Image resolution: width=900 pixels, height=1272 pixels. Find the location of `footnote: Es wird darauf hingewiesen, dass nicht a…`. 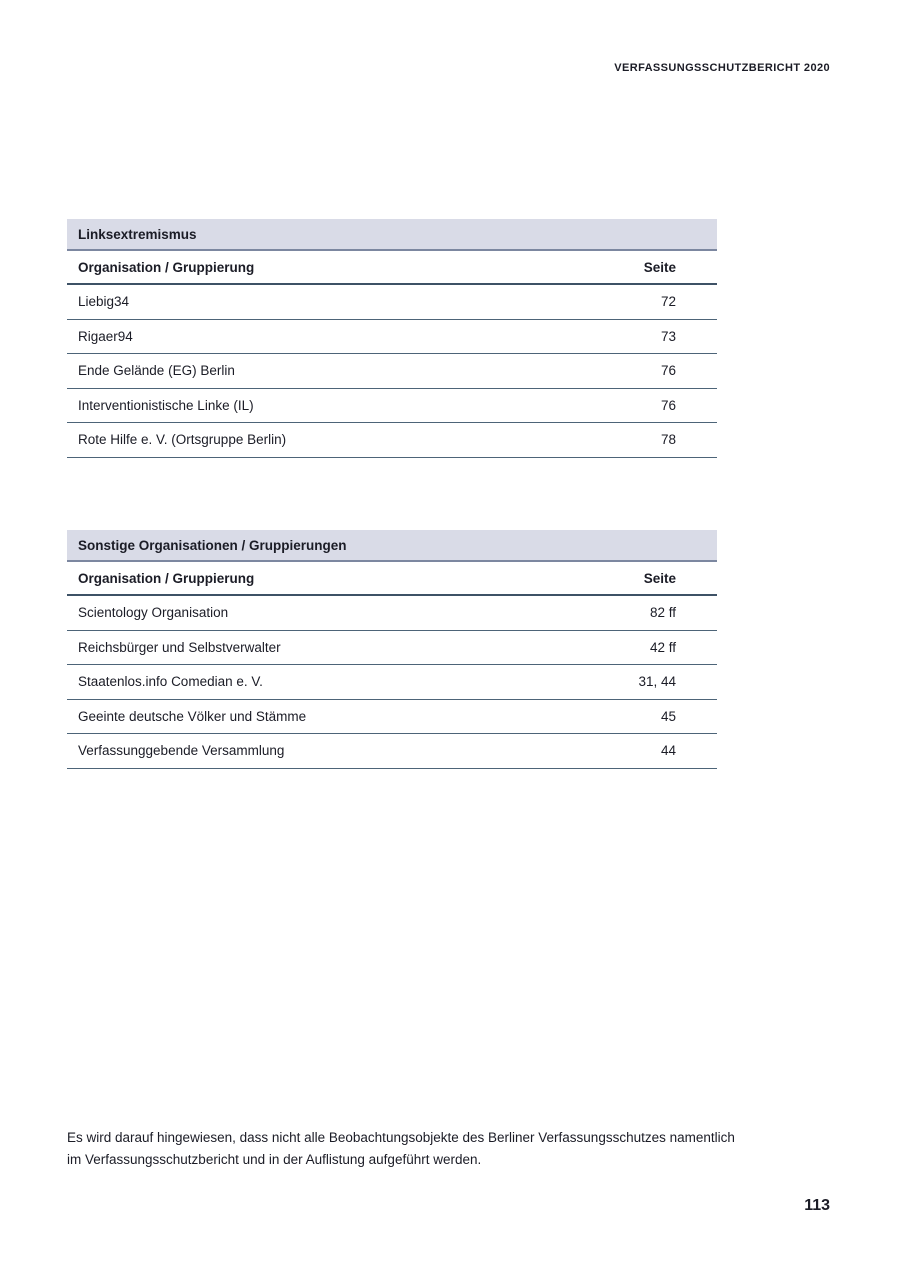

footnote: Es wird darauf hingewiesen, dass nicht a… is located at coordinates (417, 1148).